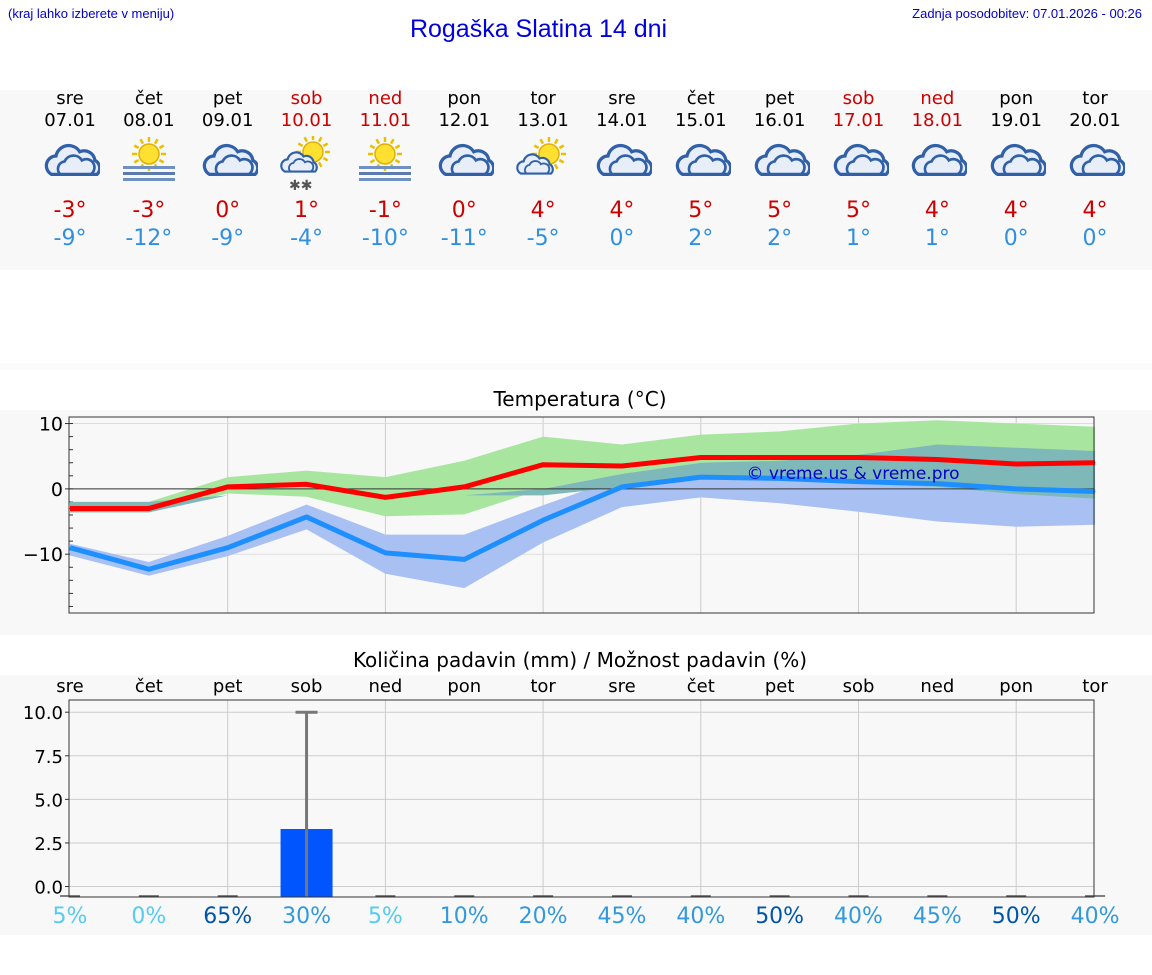 The width and height of the screenshot is (1152, 975). I want to click on y-tick-label: 2.5, so click(48, 844).